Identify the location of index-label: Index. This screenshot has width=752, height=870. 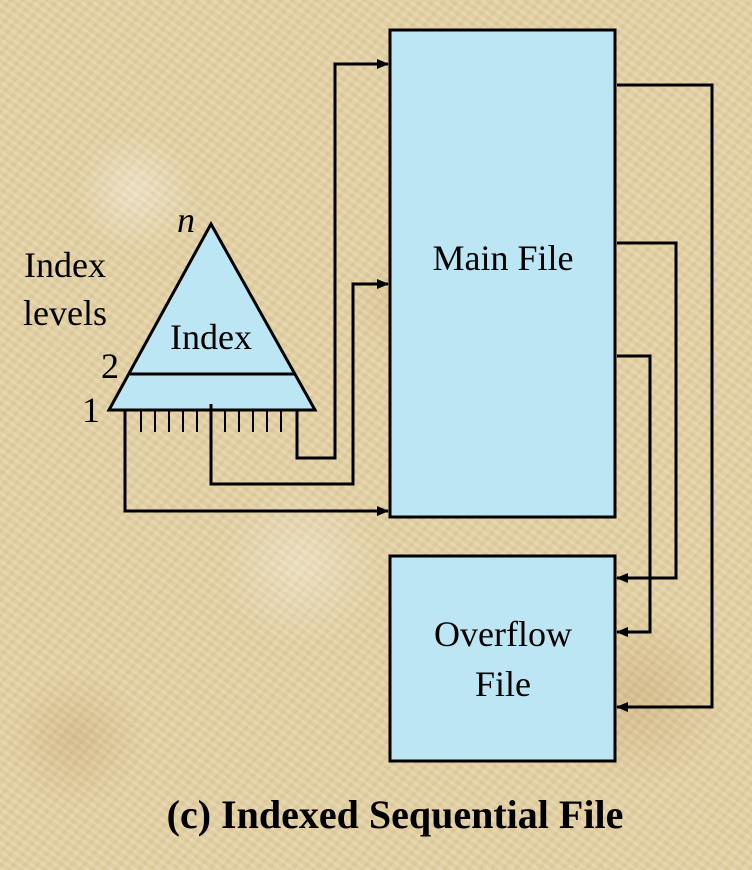
(211, 337).